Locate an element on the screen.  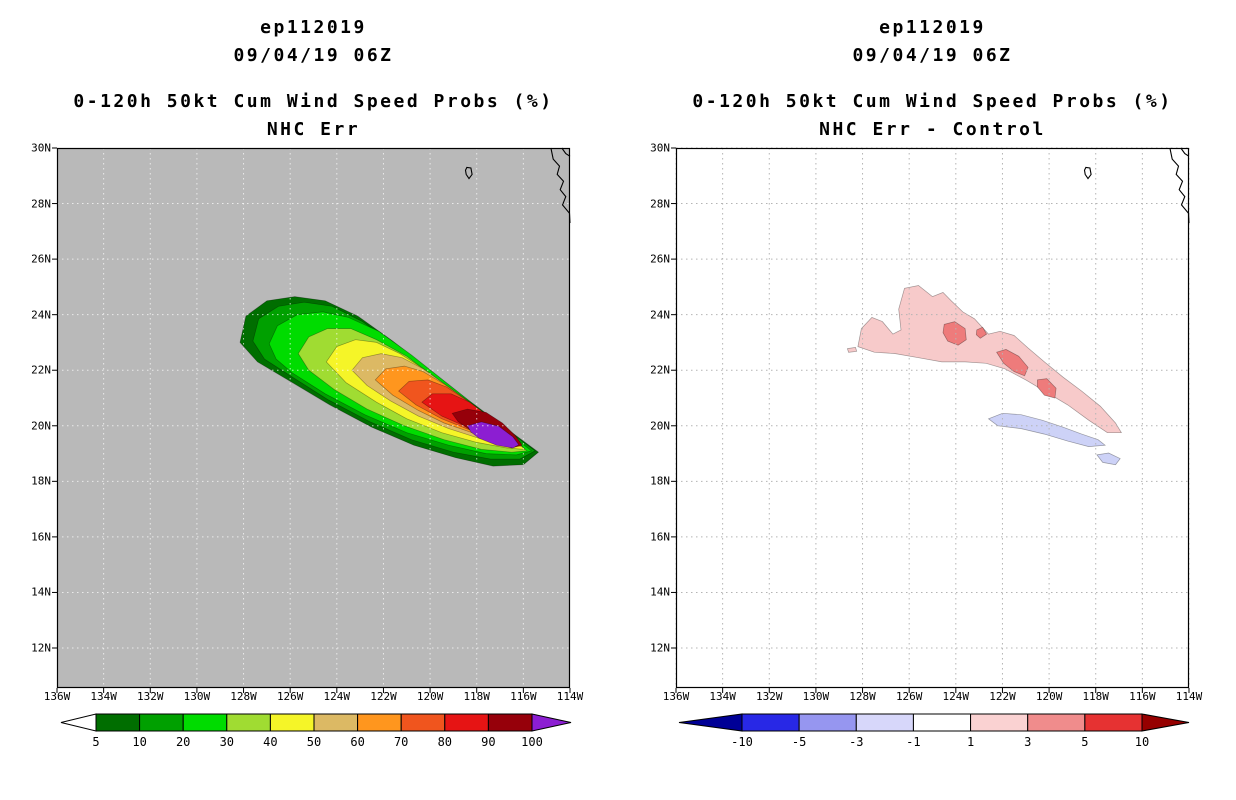
colorbar-label: 90 is located at coordinates (488, 742).